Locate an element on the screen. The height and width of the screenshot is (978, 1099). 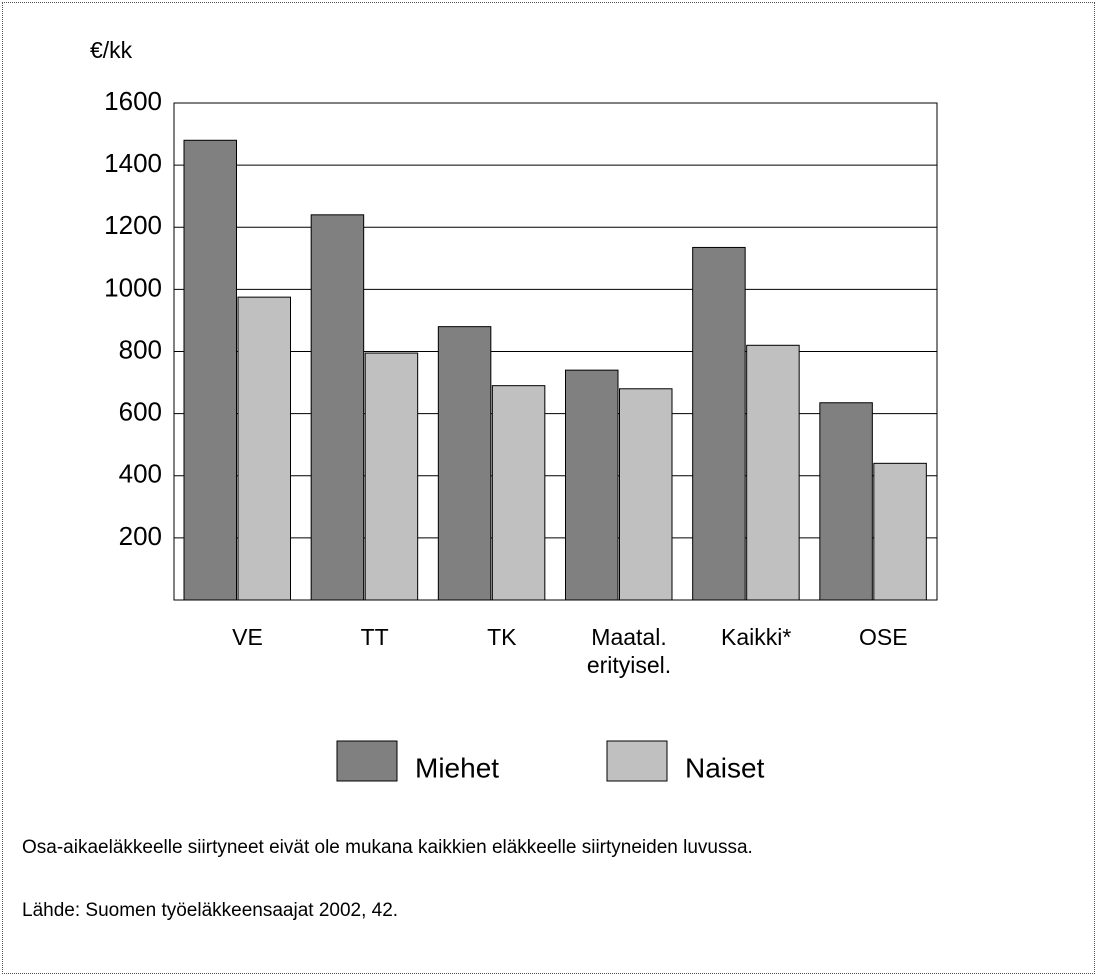
y-tick-label: 1400 is located at coordinates (133, 163).